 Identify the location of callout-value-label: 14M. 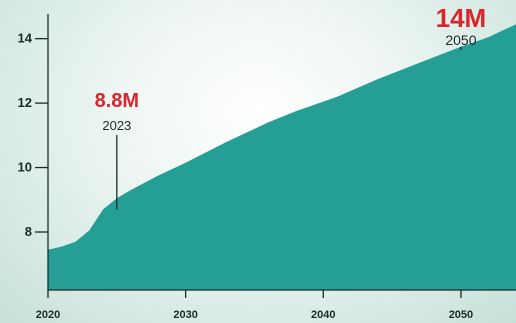
(461, 18).